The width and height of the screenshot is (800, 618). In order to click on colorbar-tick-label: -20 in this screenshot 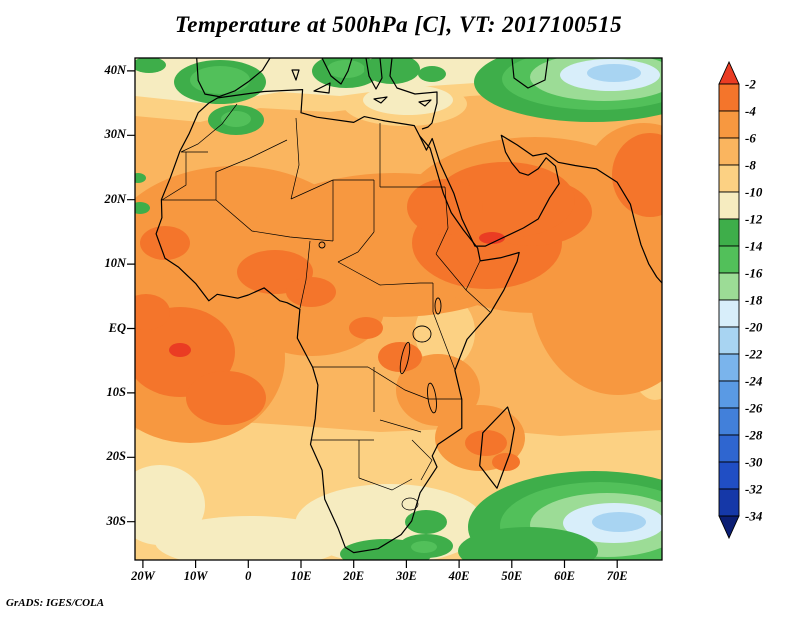, I will do `click(754, 327)`.